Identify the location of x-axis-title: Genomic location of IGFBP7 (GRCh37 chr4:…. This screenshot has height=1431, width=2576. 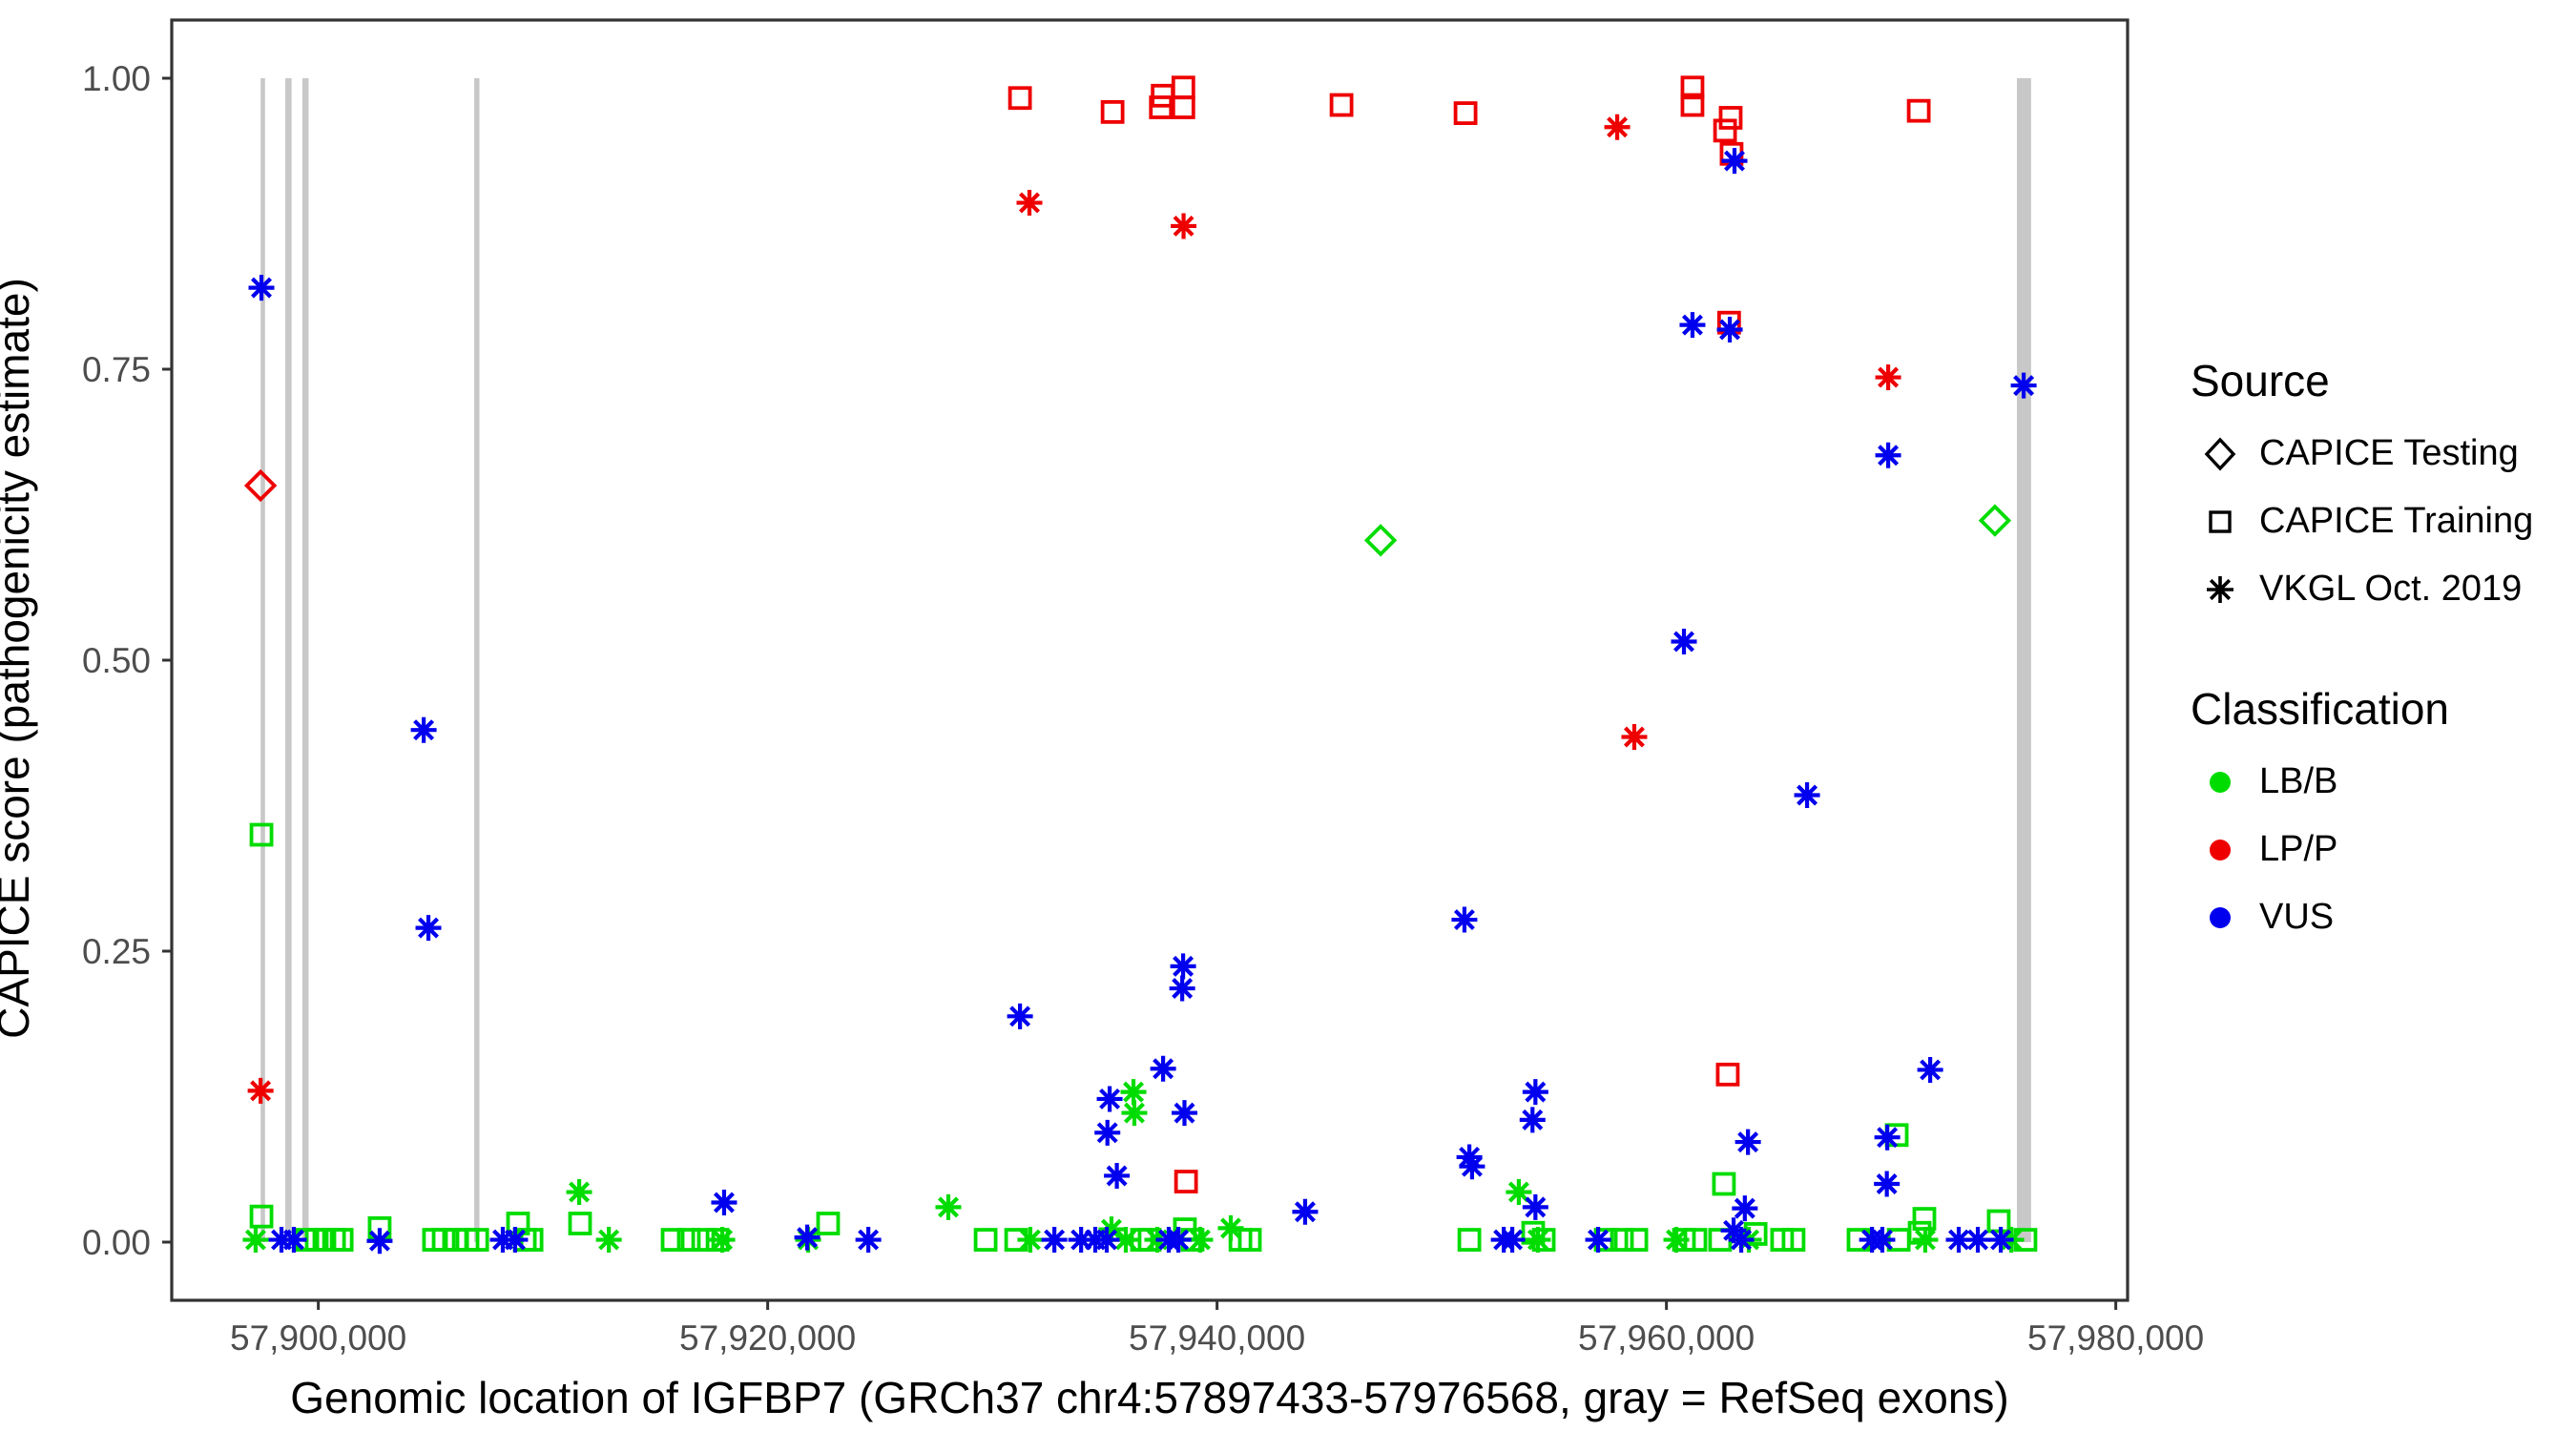
(1149, 1397).